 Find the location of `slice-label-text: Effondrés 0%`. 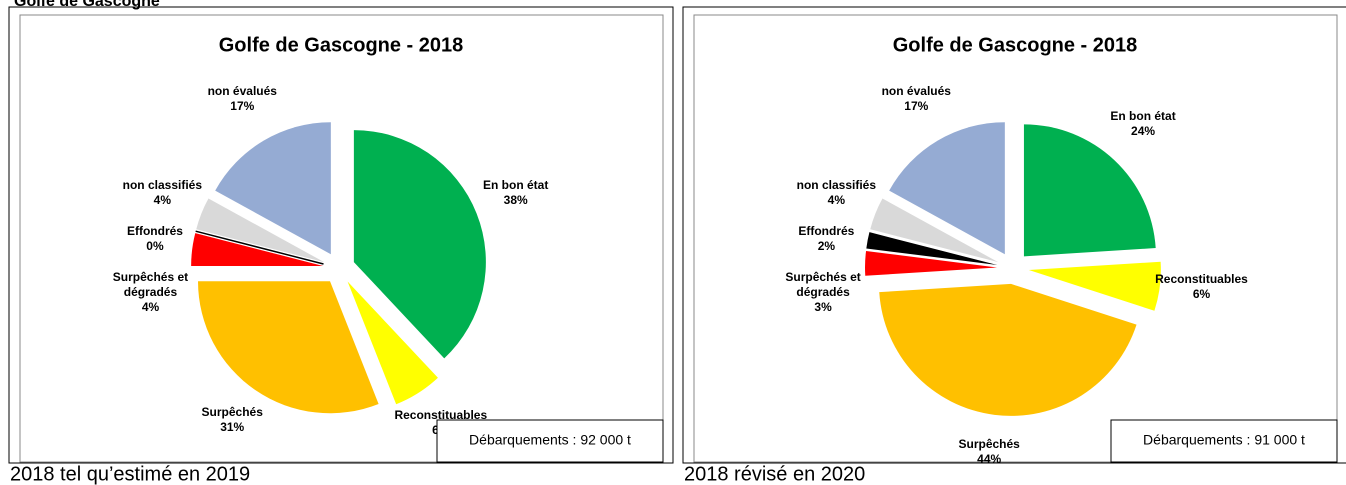

slice-label-text: Effondrés 0% is located at coordinates (155, 239).